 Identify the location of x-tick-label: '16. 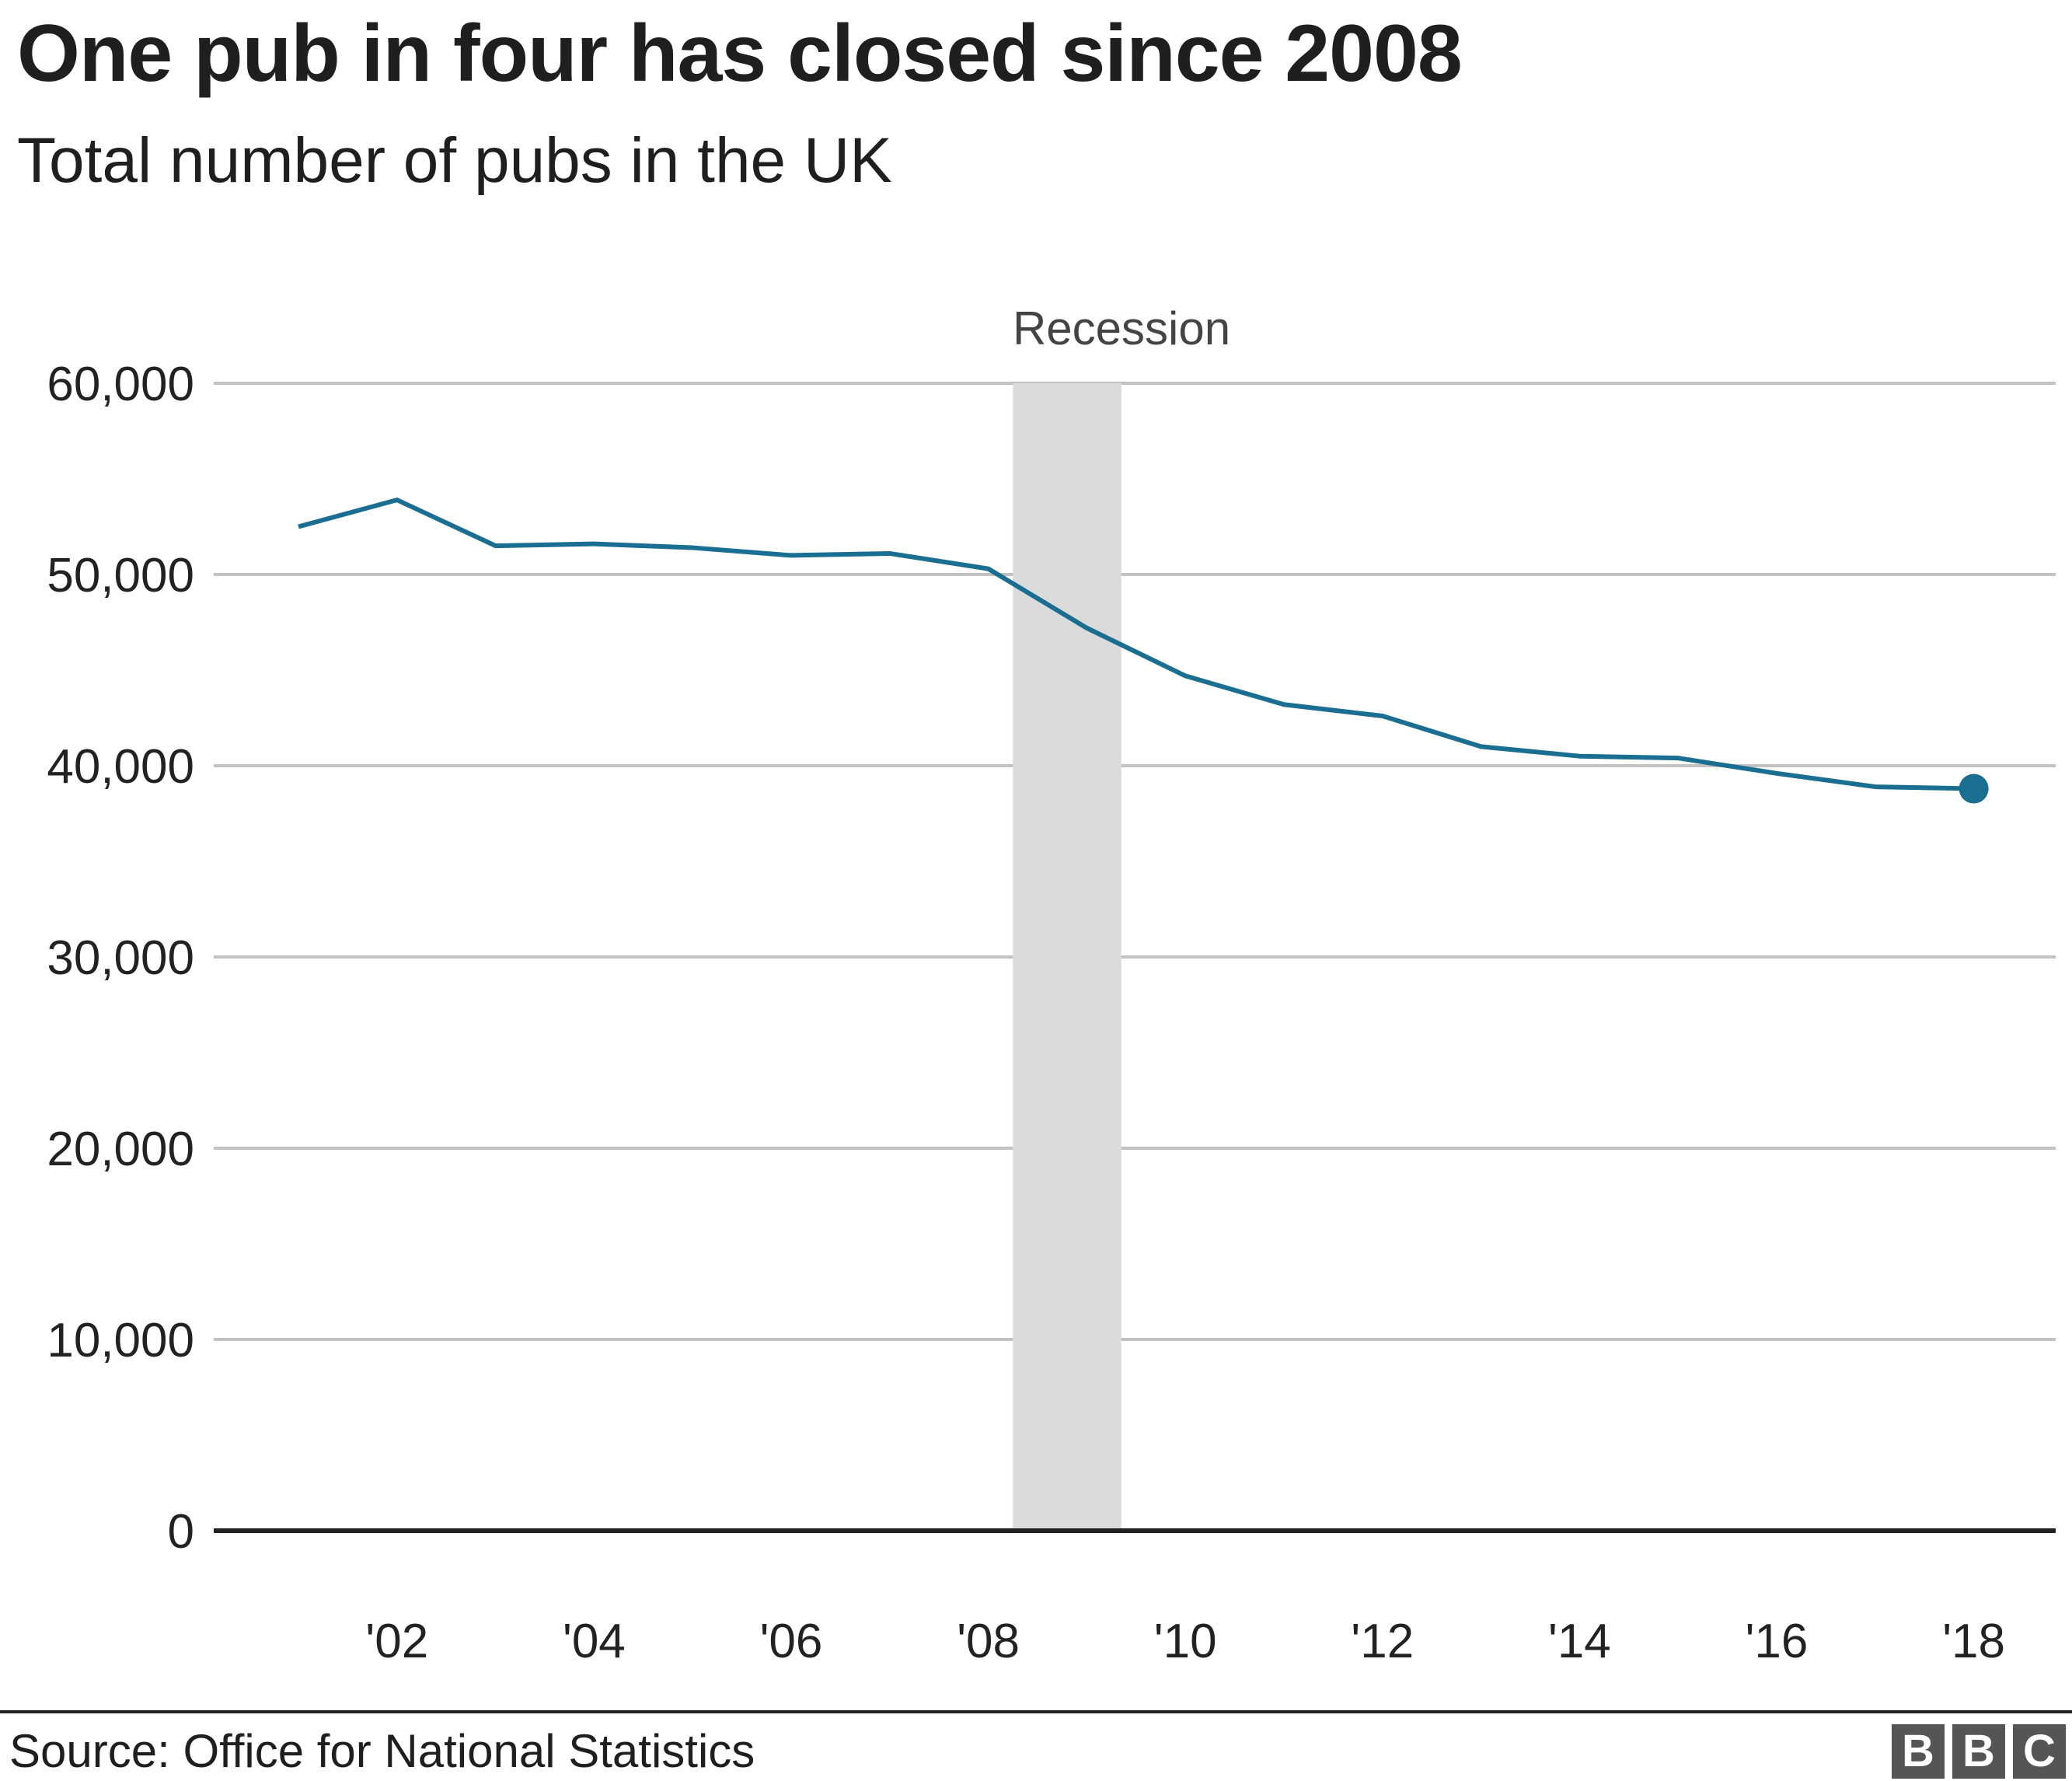
(1777, 1641).